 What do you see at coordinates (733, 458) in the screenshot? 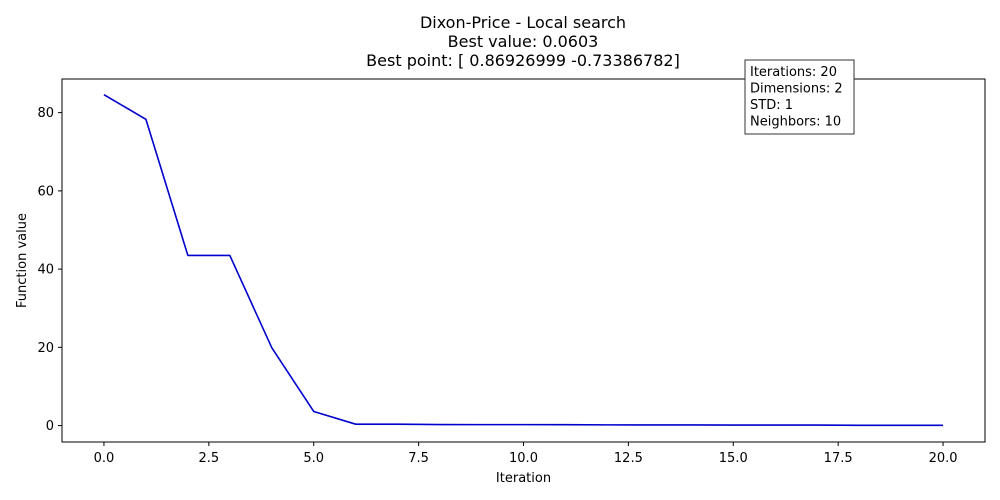
I see `x-tick-label: 15.0` at bounding box center [733, 458].